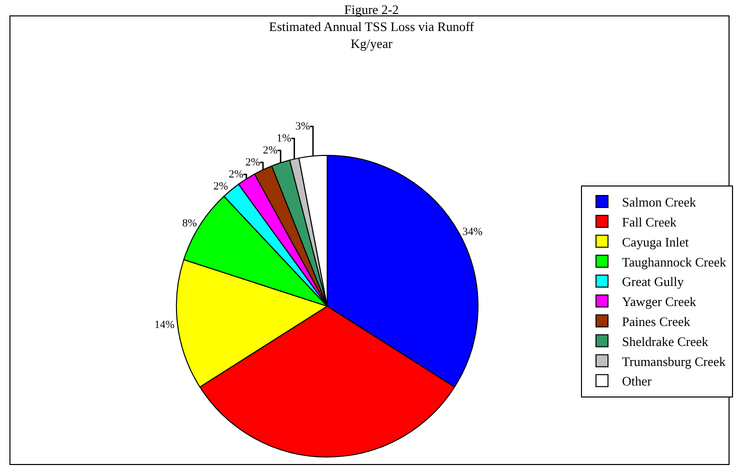  Describe the element at coordinates (674, 361) in the screenshot. I see `legend-label: Trumansburg Creek` at that location.